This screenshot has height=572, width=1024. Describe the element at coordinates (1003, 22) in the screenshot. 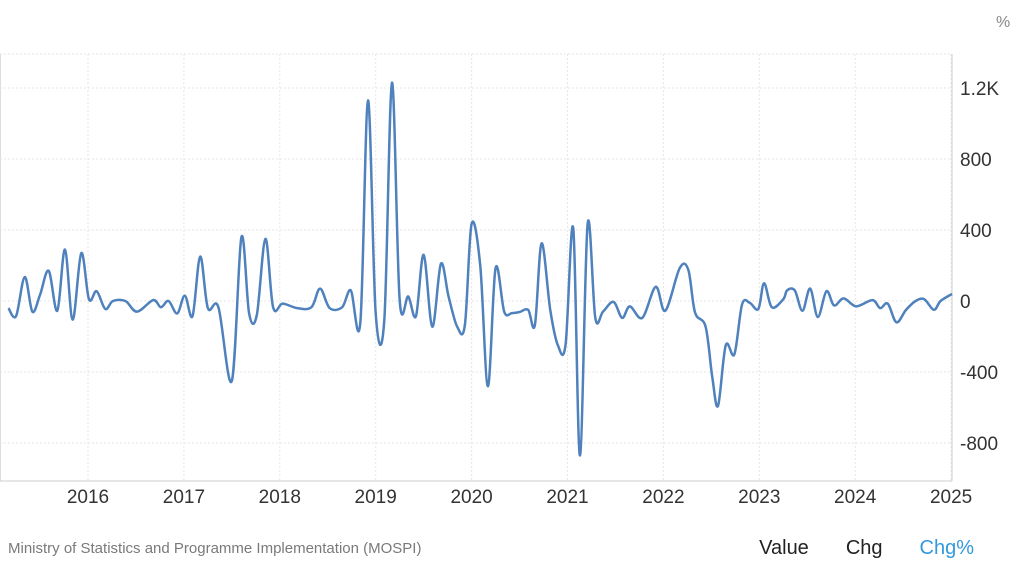

I see `unit-label: %` at that location.